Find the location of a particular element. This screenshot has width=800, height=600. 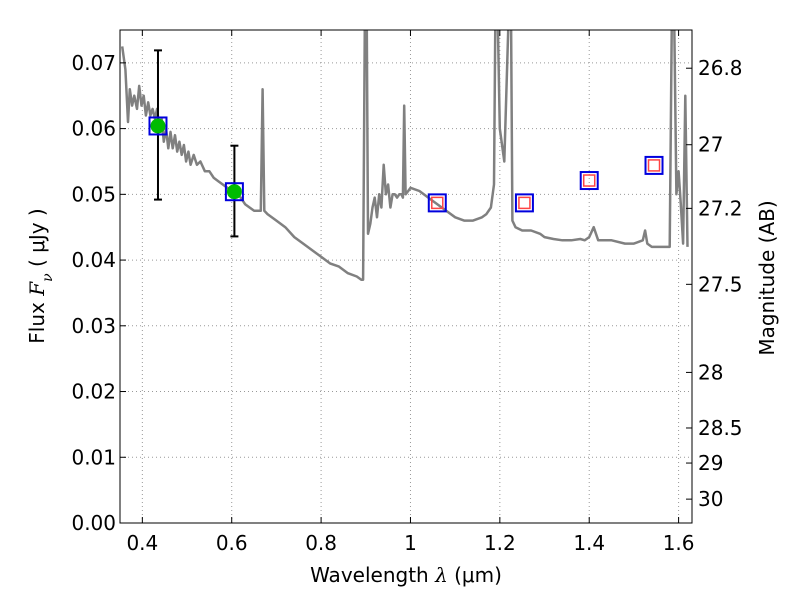

y-tick-label: 0.04 is located at coordinates (93, 260).